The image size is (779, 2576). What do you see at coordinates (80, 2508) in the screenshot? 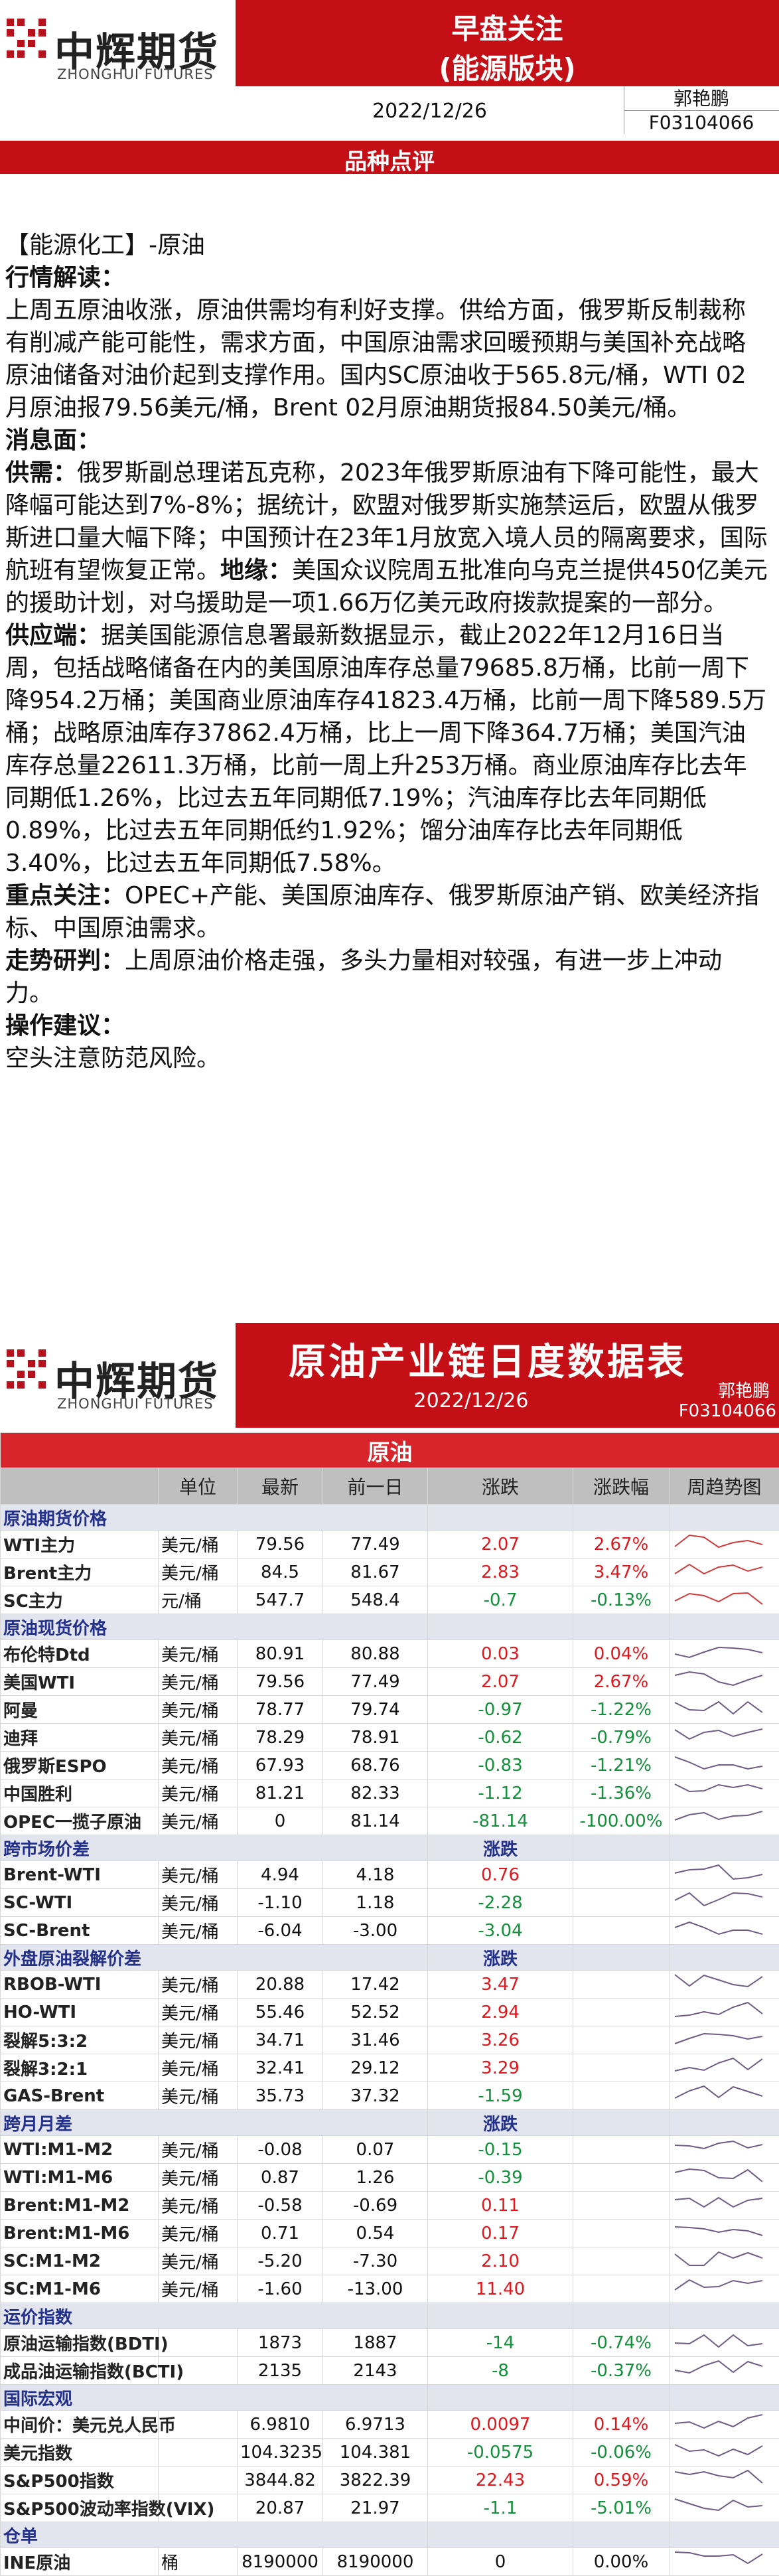
I see `row-name: S&P500波动率指数(VIX)` at bounding box center [80, 2508].